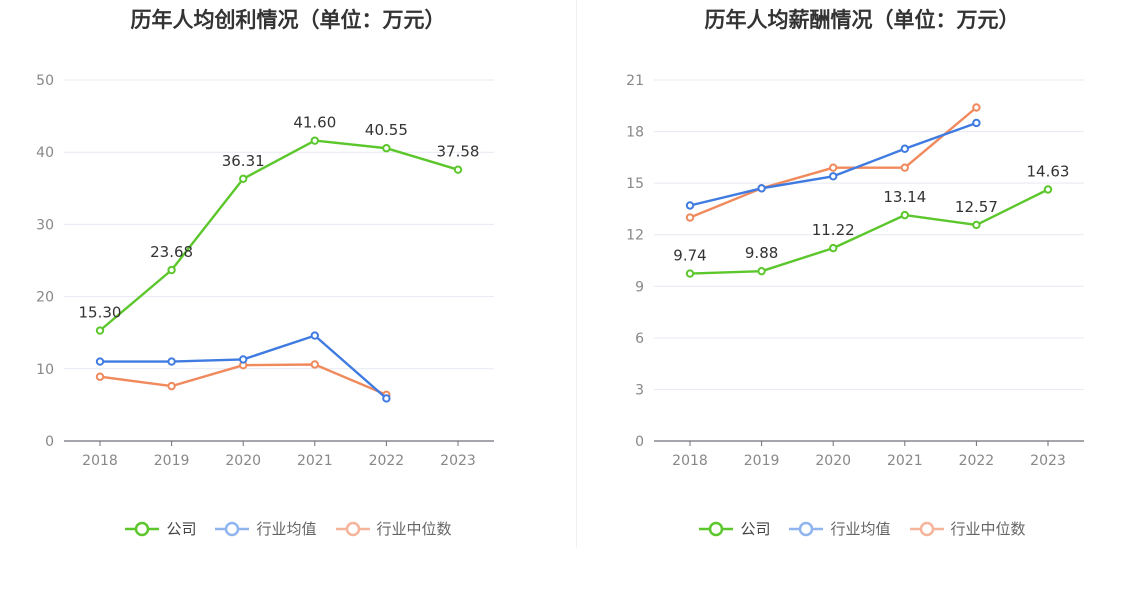 This screenshot has width=1148, height=589. I want to click on y-tick-label: 3, so click(639, 390).